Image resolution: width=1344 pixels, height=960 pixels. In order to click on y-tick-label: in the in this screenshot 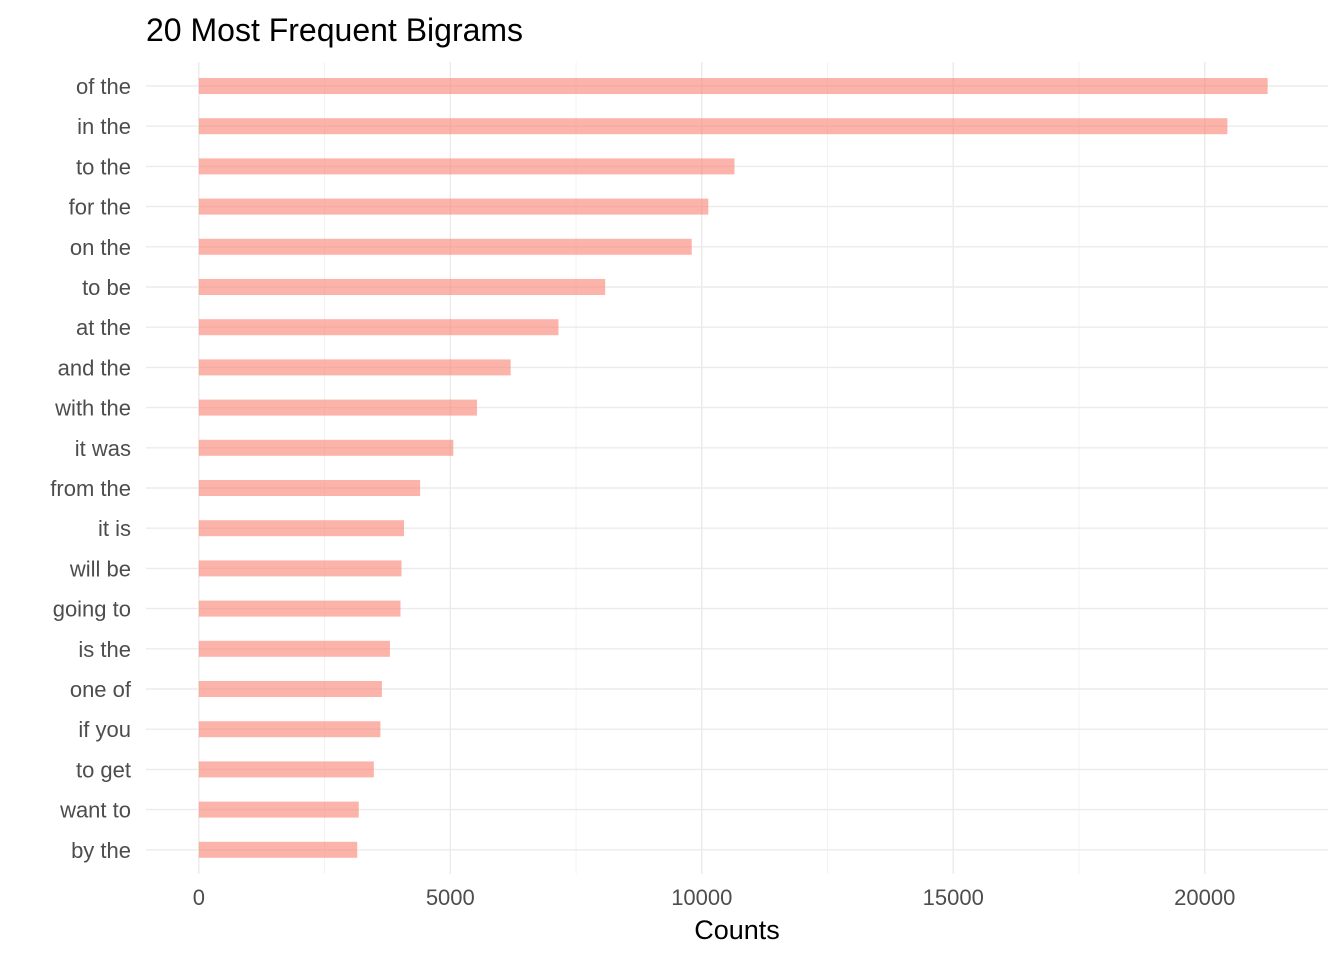, I will do `click(104, 126)`.